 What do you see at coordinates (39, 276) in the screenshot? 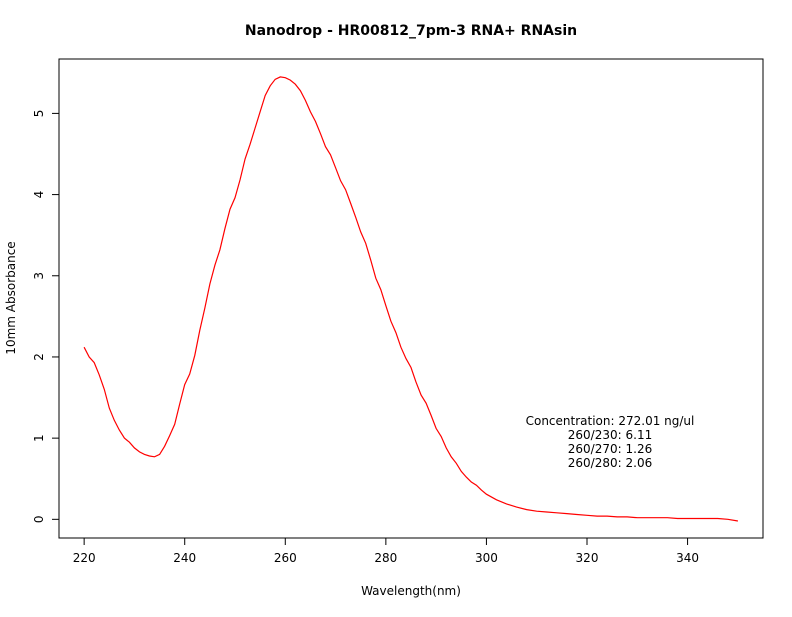
I see `y-tick-label: 3` at bounding box center [39, 276].